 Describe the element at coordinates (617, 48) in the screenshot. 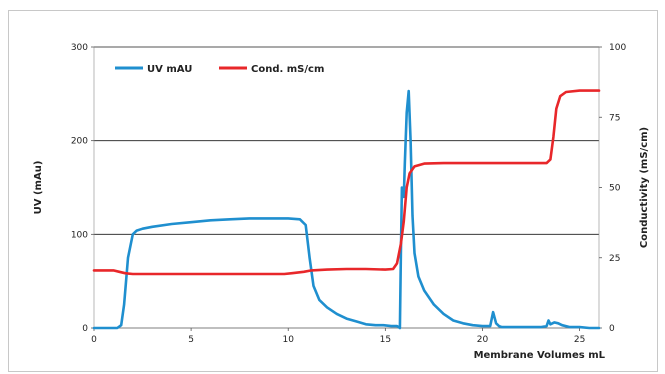

I see `y-right-tick-label-100: 100` at that location.